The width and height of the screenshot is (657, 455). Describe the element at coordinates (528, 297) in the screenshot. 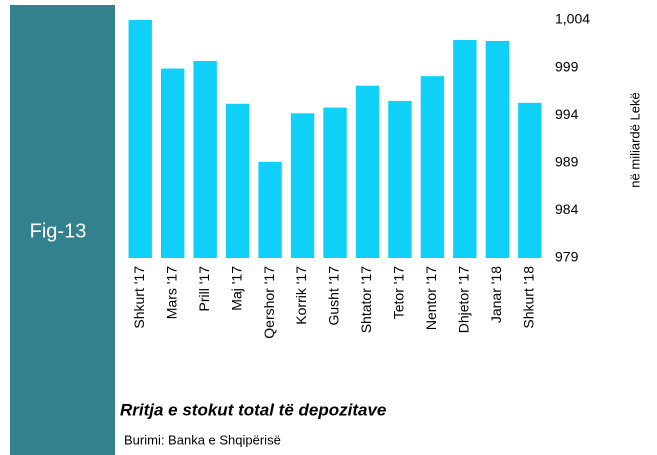

I see `x-tick-label: Shkurt '18` at that location.